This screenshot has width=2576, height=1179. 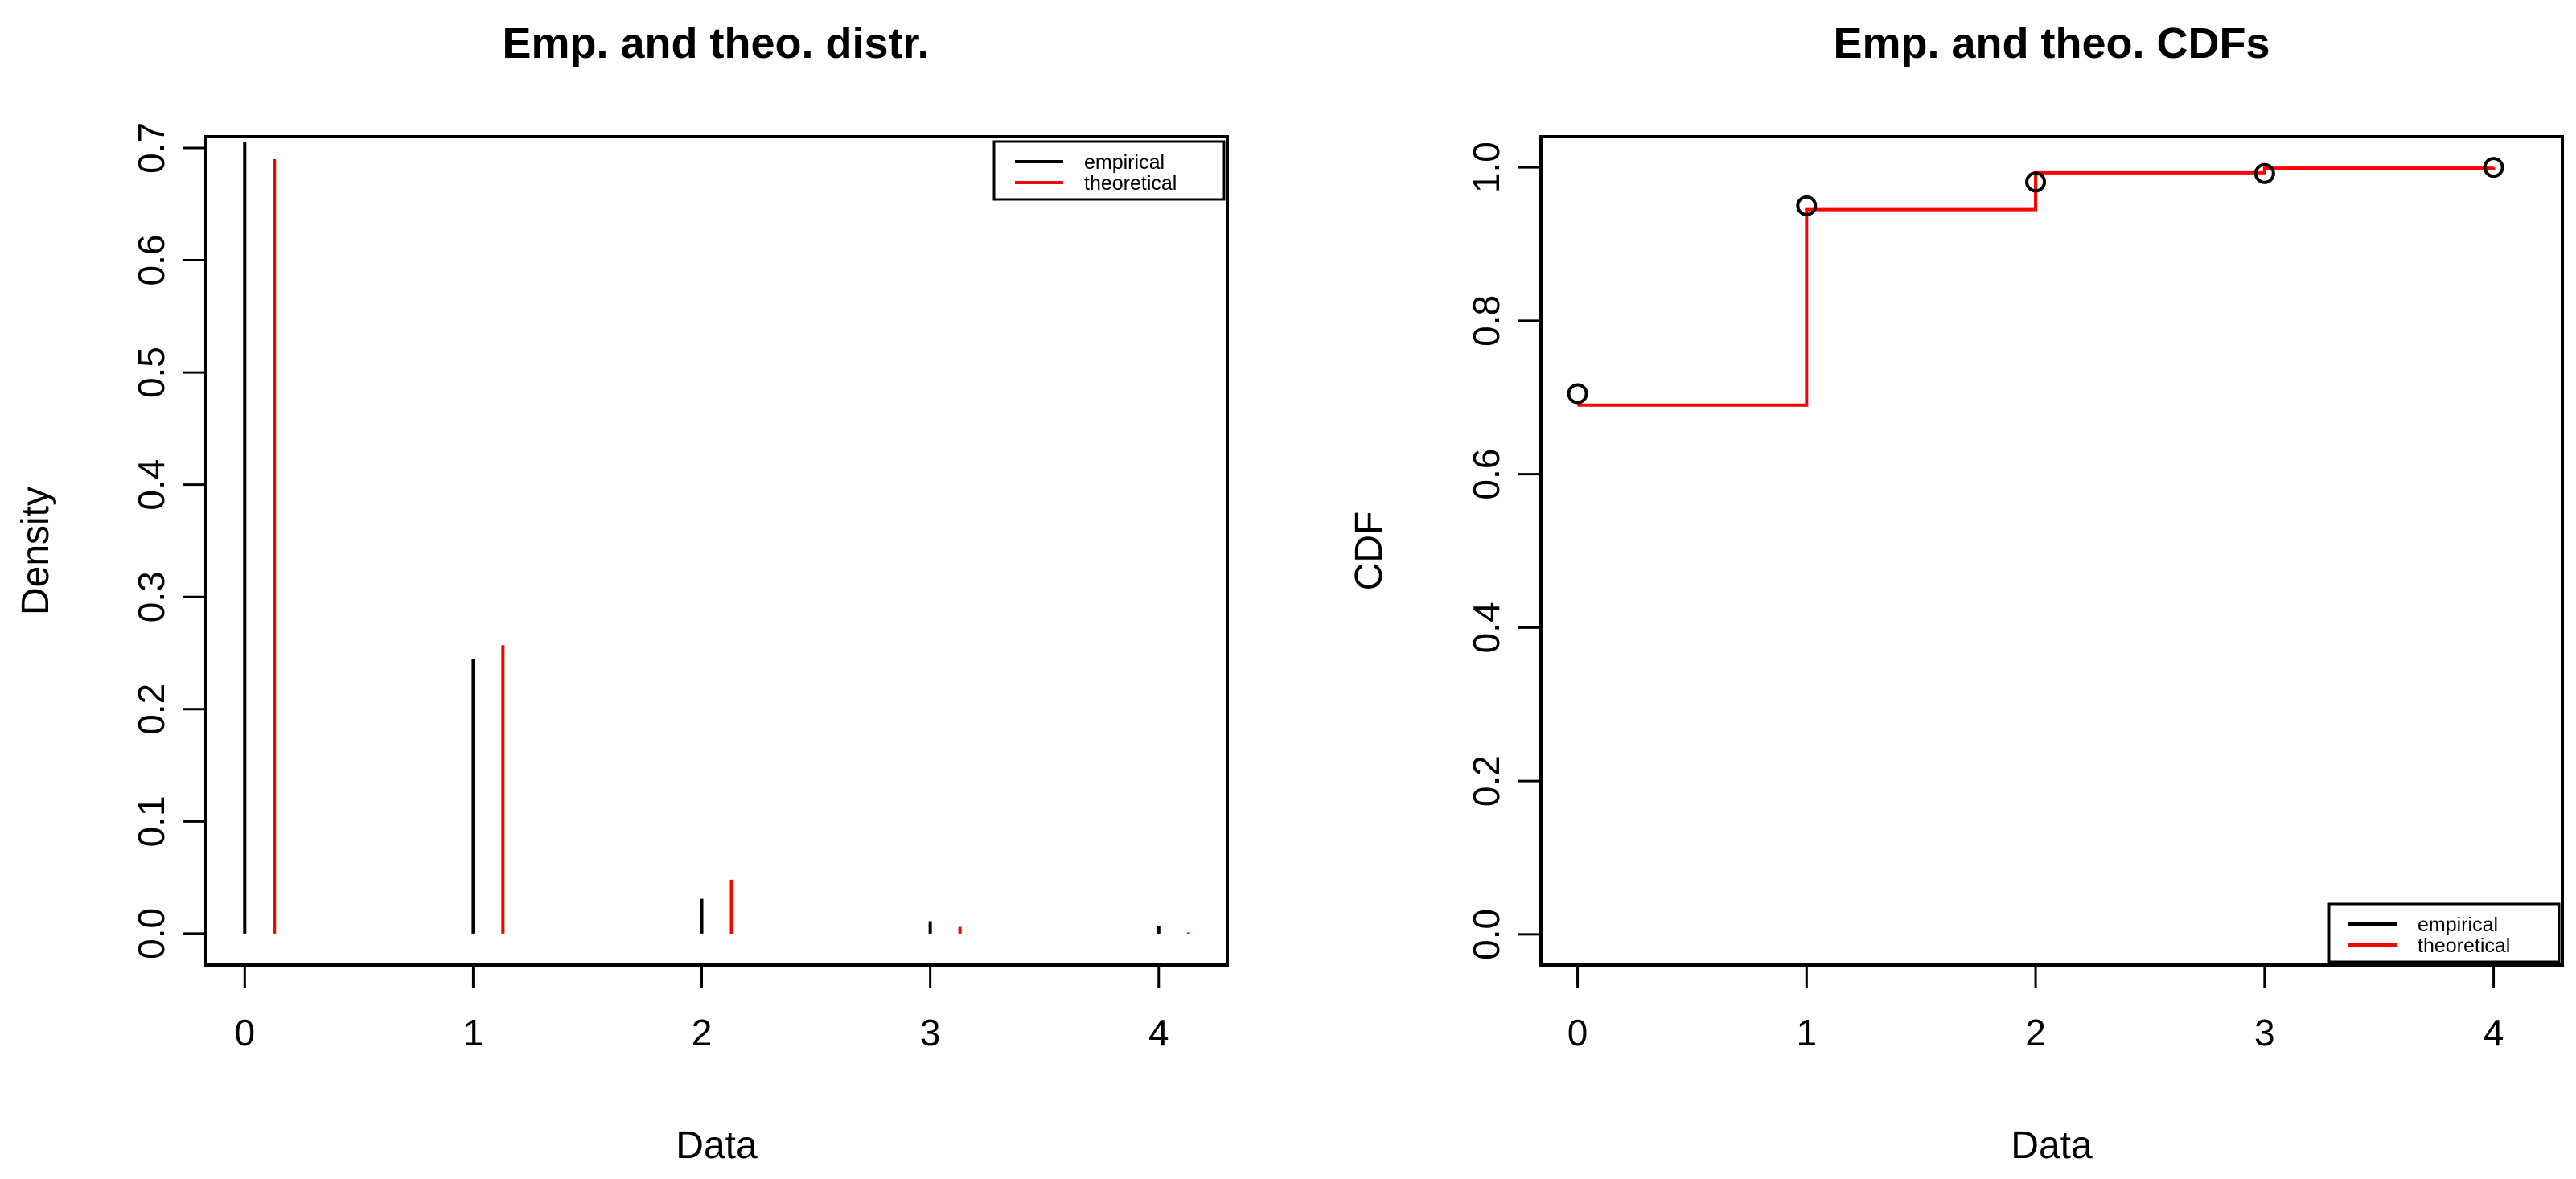 I want to click on cdf-y-tick-label: 0.2, so click(x=1486, y=781).